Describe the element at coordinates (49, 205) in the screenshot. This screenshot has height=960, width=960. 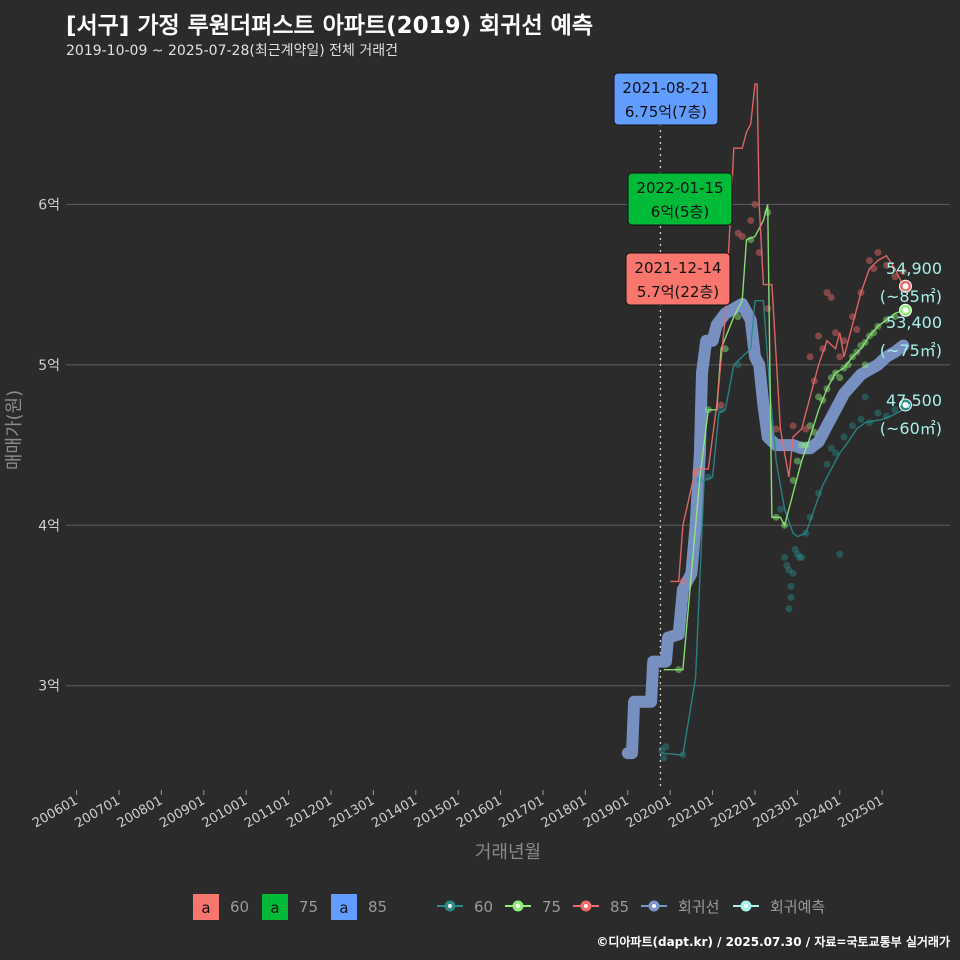
I see `y-tick-label: 6억` at that location.